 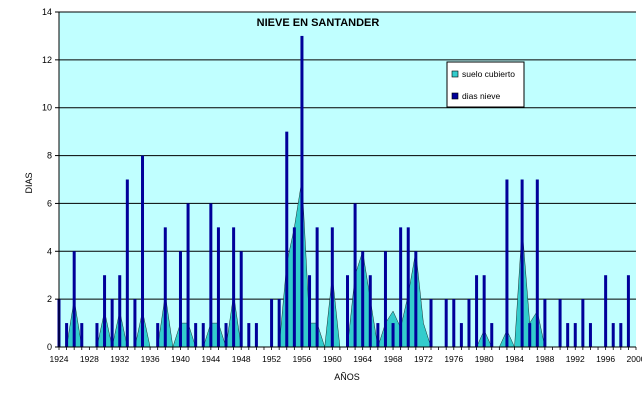 What do you see at coordinates (49, 251) in the screenshot?
I see `y-tick-label: 4` at bounding box center [49, 251].